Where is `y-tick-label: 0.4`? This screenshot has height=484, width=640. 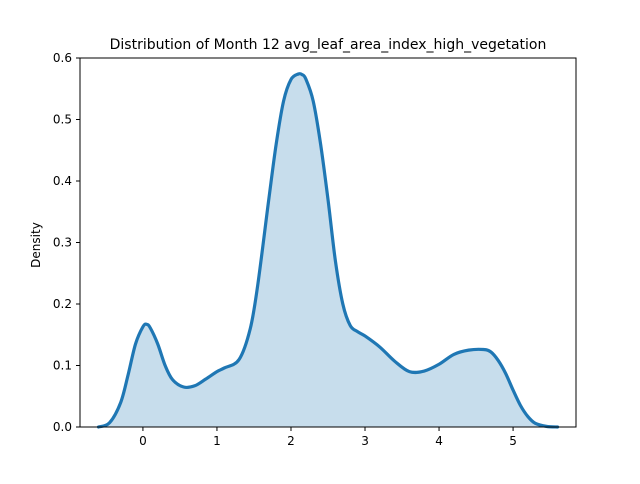
y-tick-label: 0.4 is located at coordinates (62, 181).